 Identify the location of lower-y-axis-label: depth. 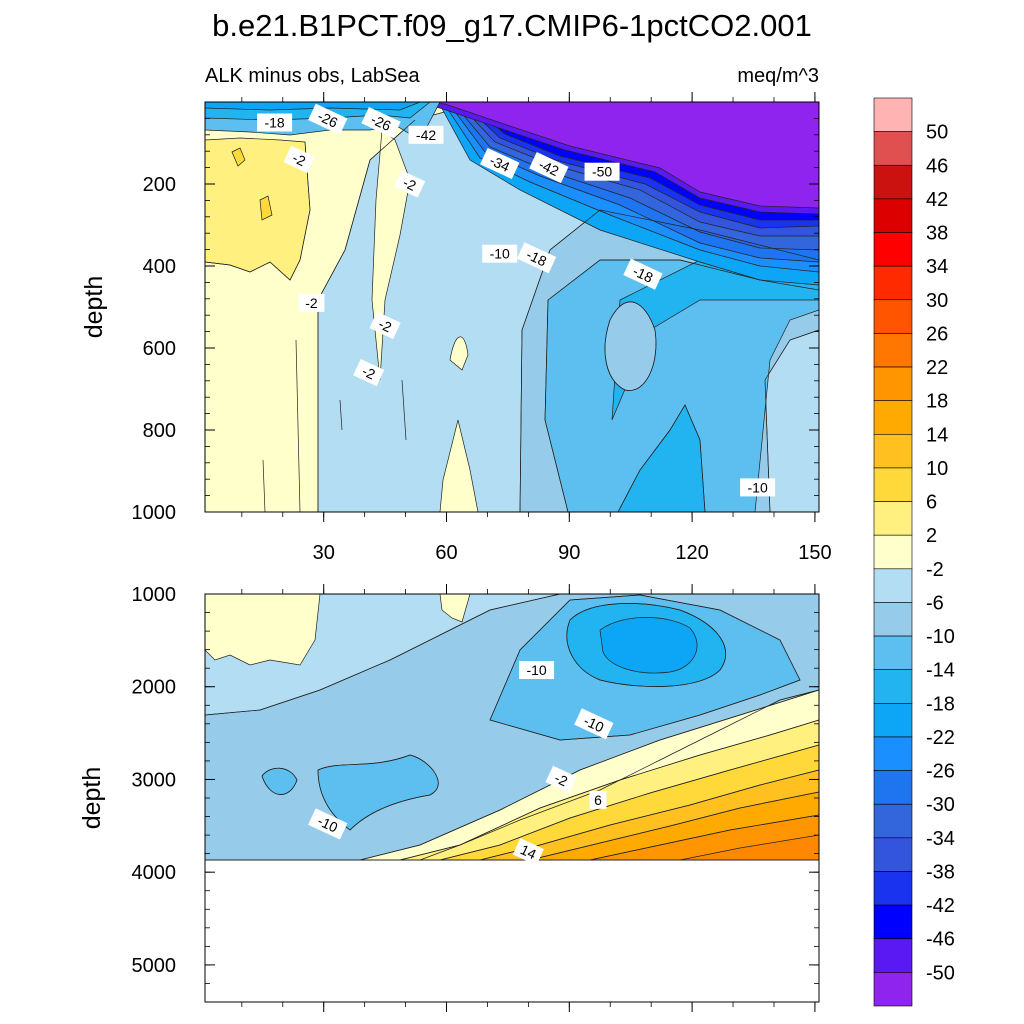
(92, 798).